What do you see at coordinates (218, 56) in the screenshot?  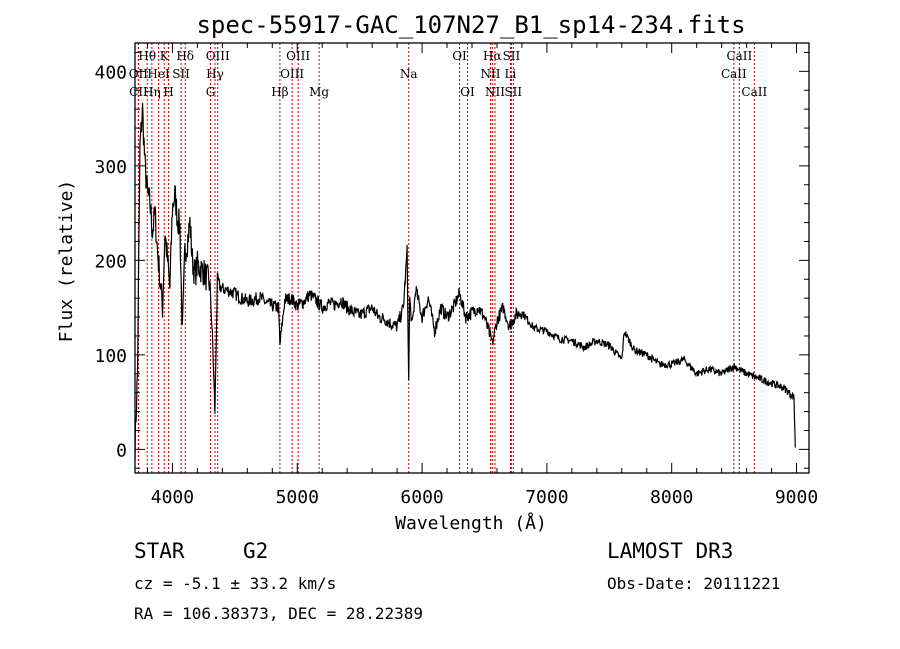 I see `line-label-9: OIII` at bounding box center [218, 56].